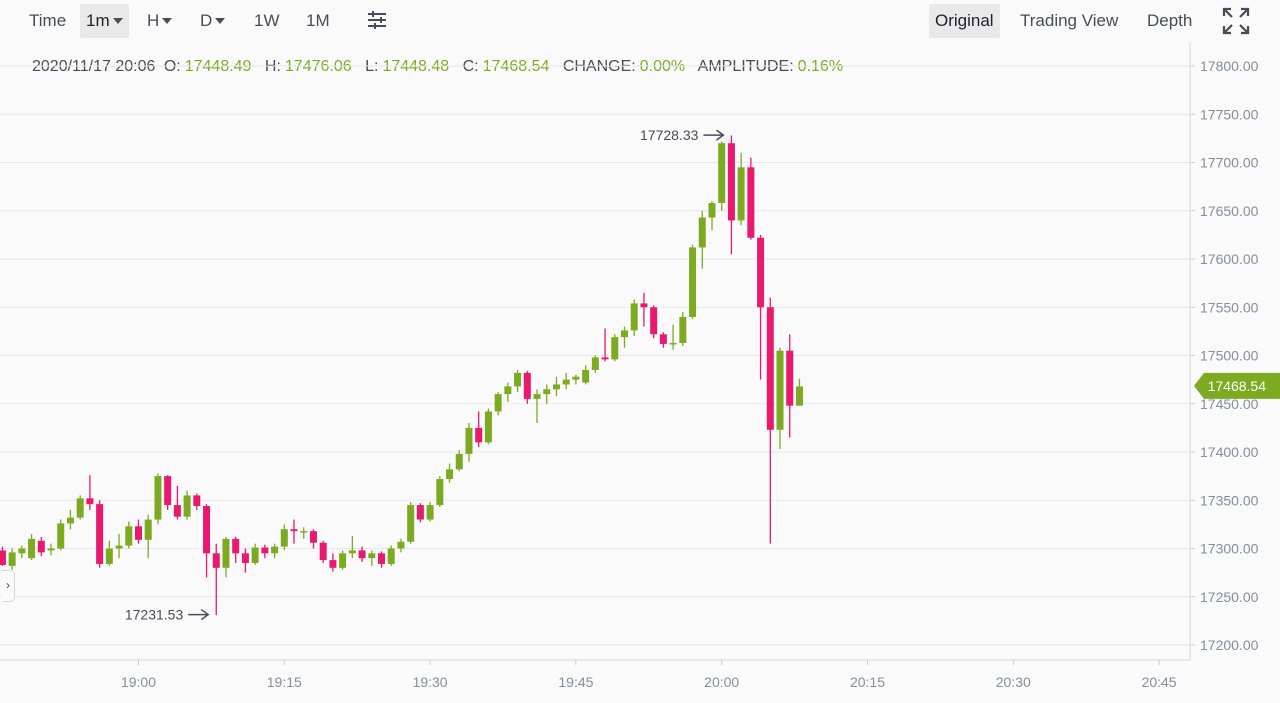 This screenshot has height=703, width=1280. I want to click on x-tick-label: 19:30, so click(430, 682).